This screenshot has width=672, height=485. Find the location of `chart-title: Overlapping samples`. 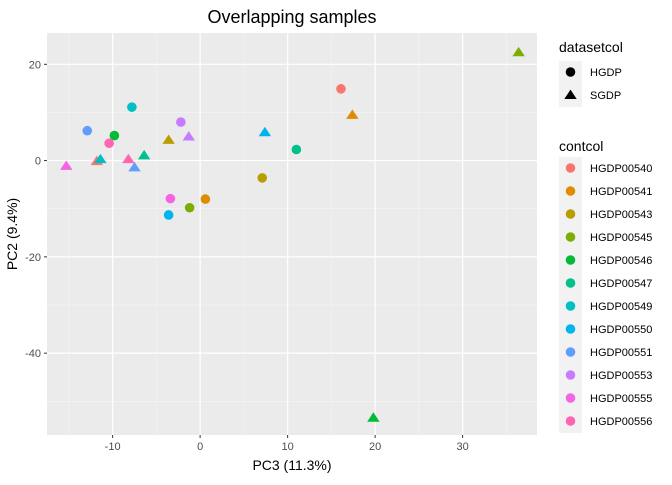

chart-title: Overlapping samples is located at coordinates (291, 17).